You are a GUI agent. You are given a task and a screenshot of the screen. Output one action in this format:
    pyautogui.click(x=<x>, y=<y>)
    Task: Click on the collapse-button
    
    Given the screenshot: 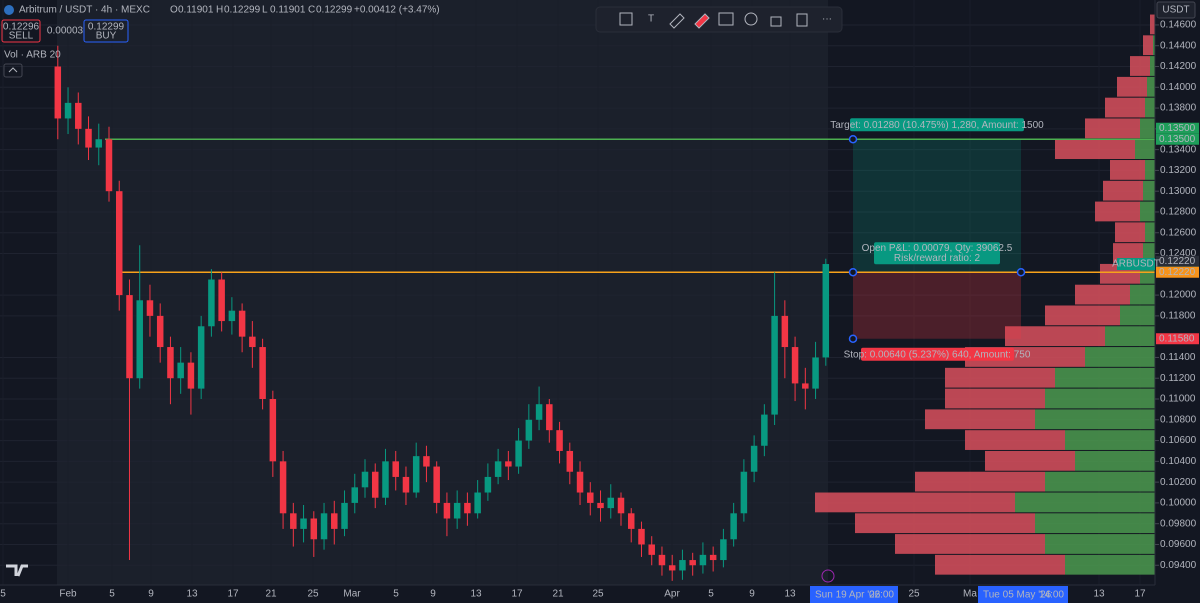 What is the action you would take?
    pyautogui.click(x=13, y=70)
    